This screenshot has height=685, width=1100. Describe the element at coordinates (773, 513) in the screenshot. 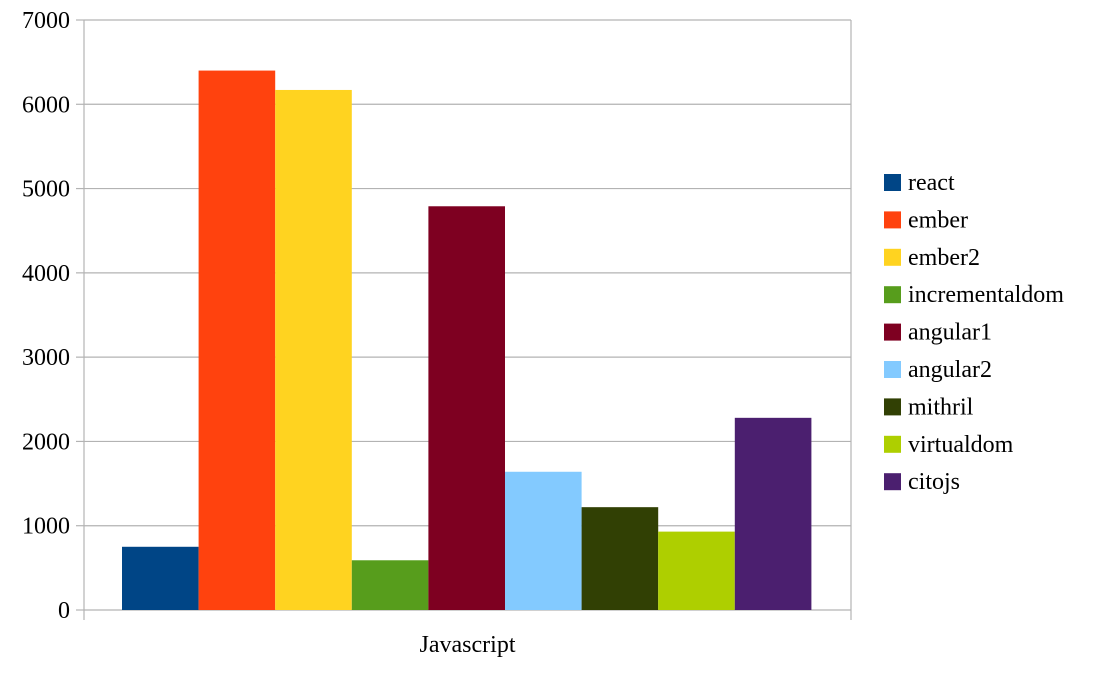

I see `bar-citojs` at that location.